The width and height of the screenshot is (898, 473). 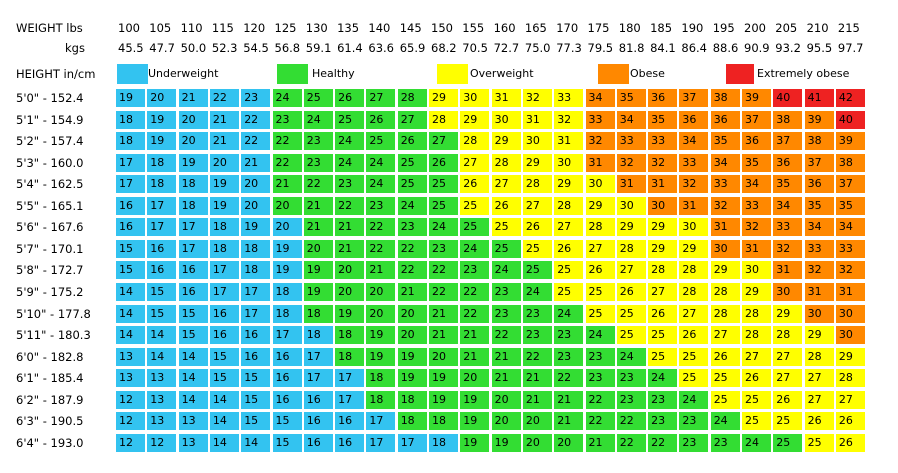 What do you see at coordinates (442, 28) in the screenshot?
I see `weight-lbs-tick: 150` at bounding box center [442, 28].